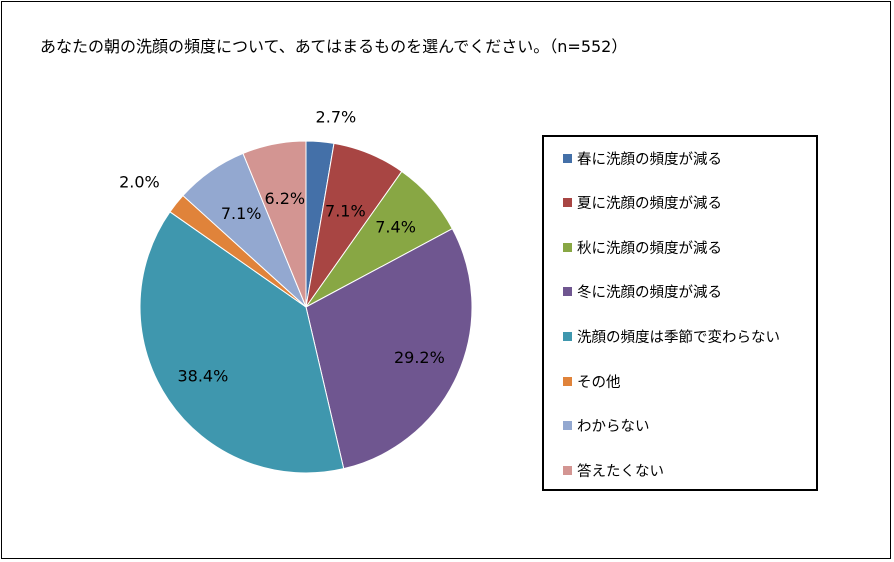  I want to click on legend-item-3: 秋に洗顔の頻度が減る, so click(642, 247).